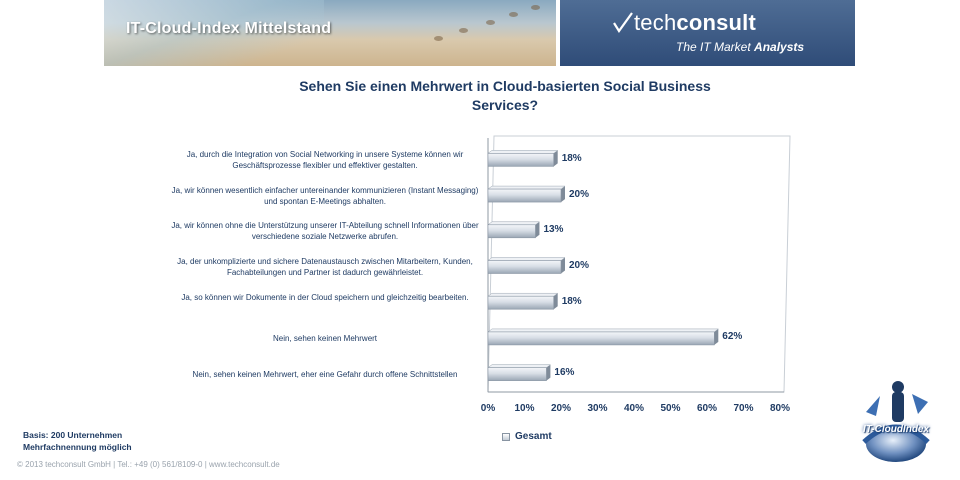  Describe the element at coordinates (655, 22) in the screenshot. I see `brand-tech: tech` at that location.